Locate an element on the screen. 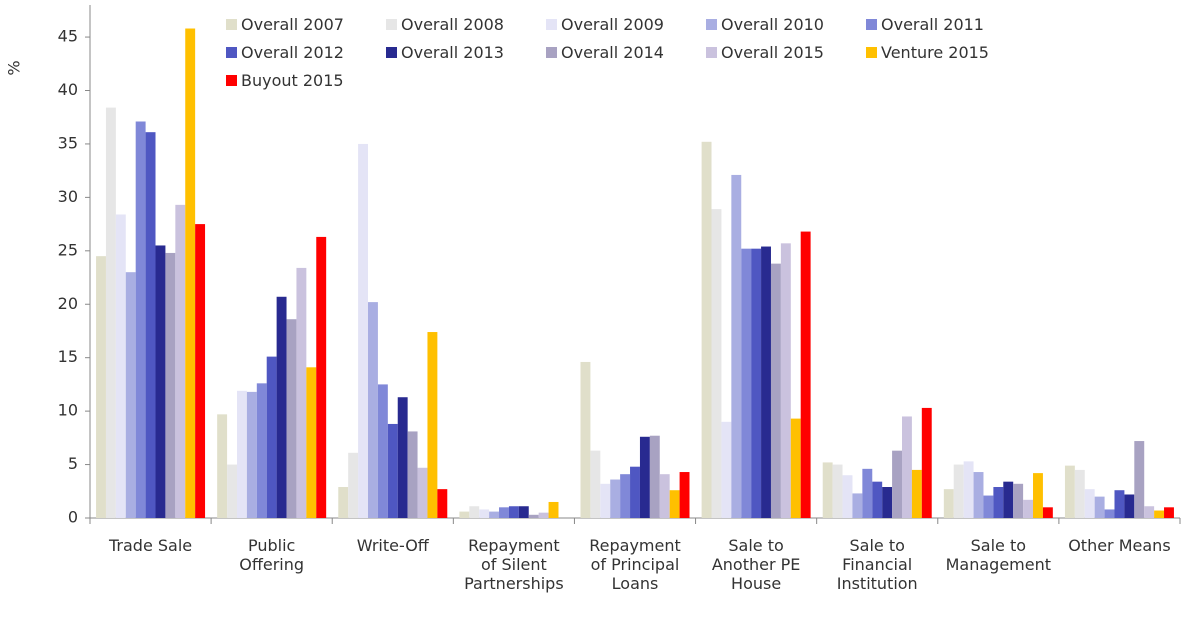 This screenshot has height=633, width=1184. y-tick-label: 0 is located at coordinates (73, 517).